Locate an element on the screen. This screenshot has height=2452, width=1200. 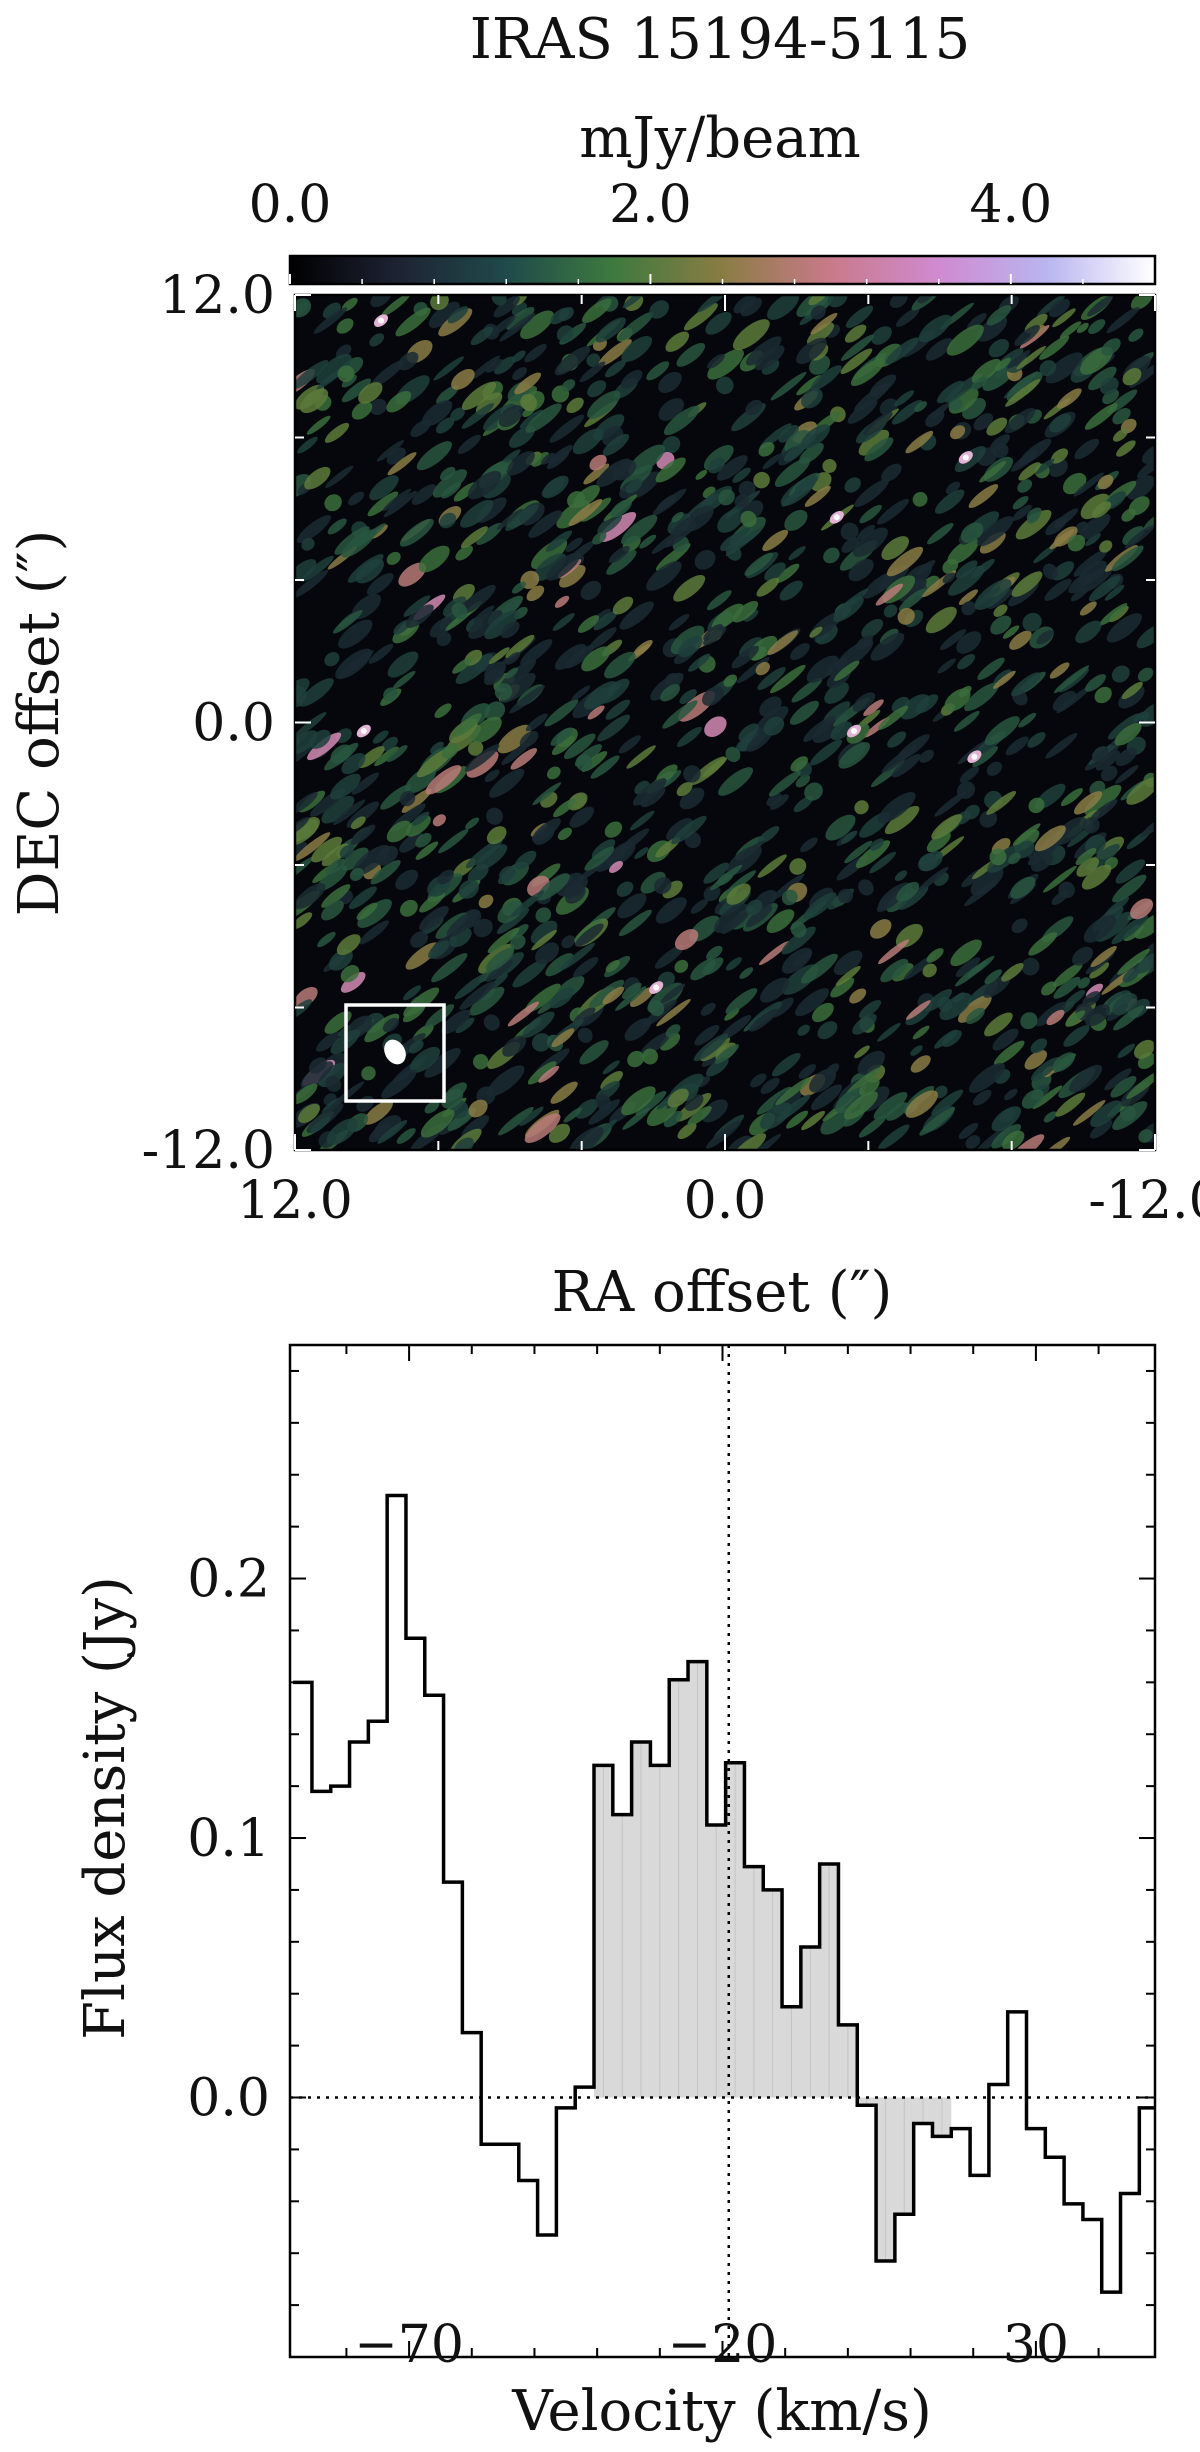
colorbar-ticks is located at coordinates (686, 279).